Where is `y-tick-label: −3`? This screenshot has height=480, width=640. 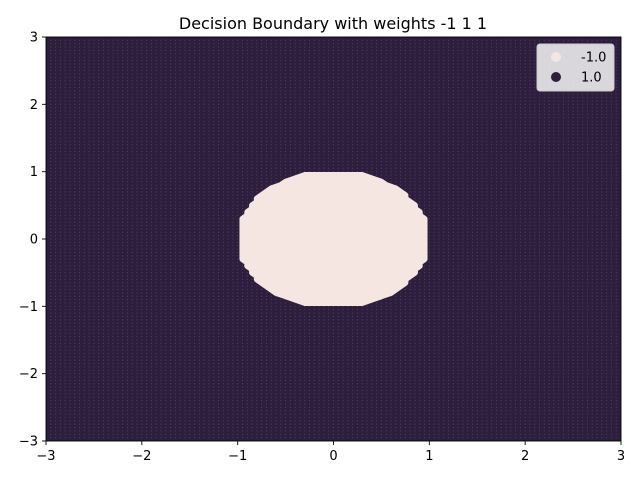
y-tick-label: −3 is located at coordinates (28, 442).